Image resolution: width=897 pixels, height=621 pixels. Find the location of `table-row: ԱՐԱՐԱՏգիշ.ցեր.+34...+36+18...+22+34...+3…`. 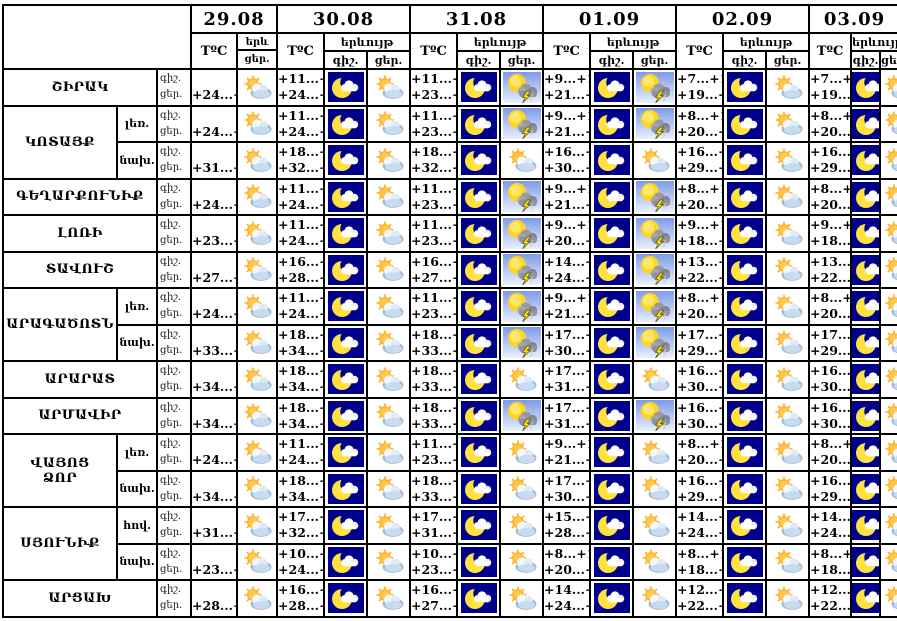

table-row: ԱՐԱՐԱՏգիշ.ցեր.+34...+36+18...+22+34...+3… is located at coordinates (449, 379).